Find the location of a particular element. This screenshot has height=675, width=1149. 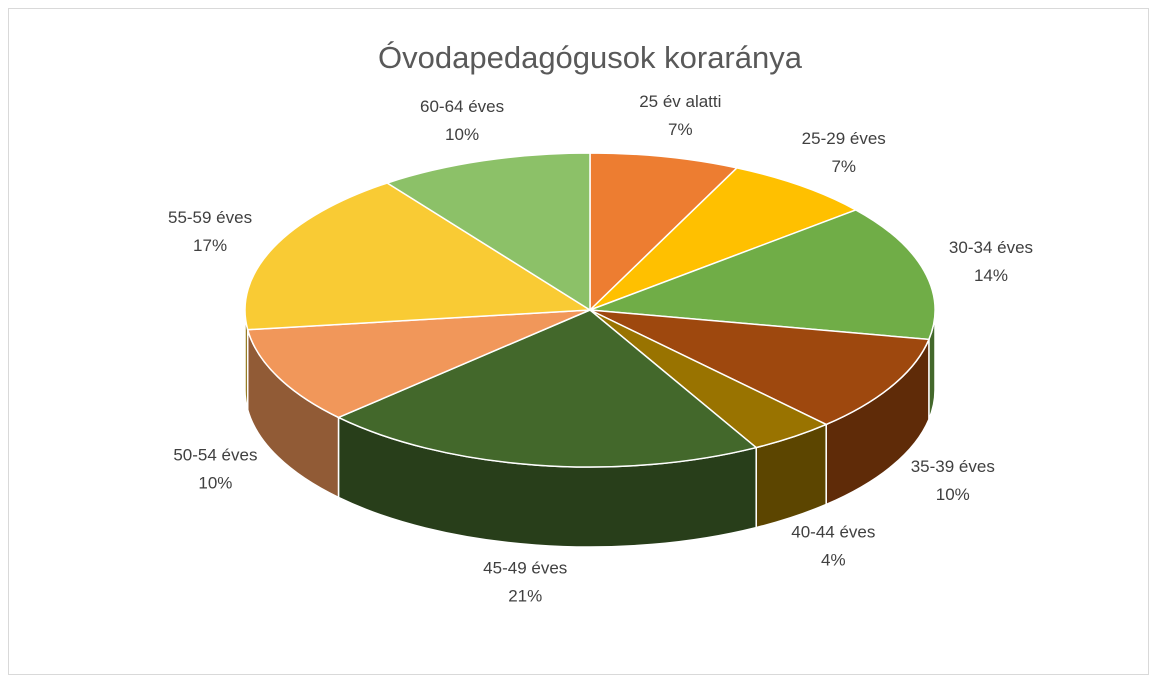

data-label-value: 14% is located at coordinates (991, 276).